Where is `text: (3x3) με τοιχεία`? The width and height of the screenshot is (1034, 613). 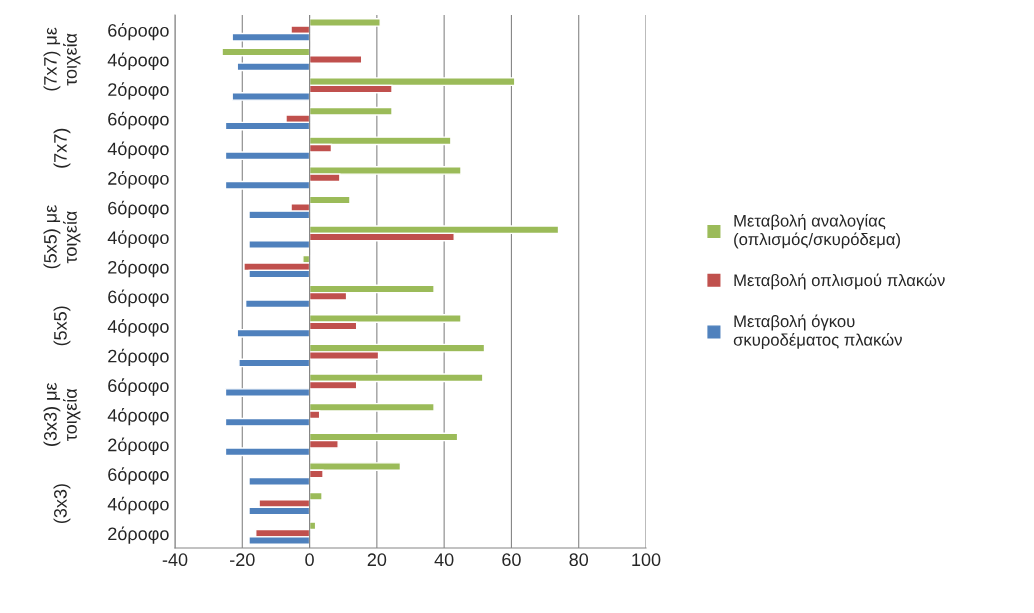
text: (3x3) με τοιχεία is located at coordinates (62, 414).